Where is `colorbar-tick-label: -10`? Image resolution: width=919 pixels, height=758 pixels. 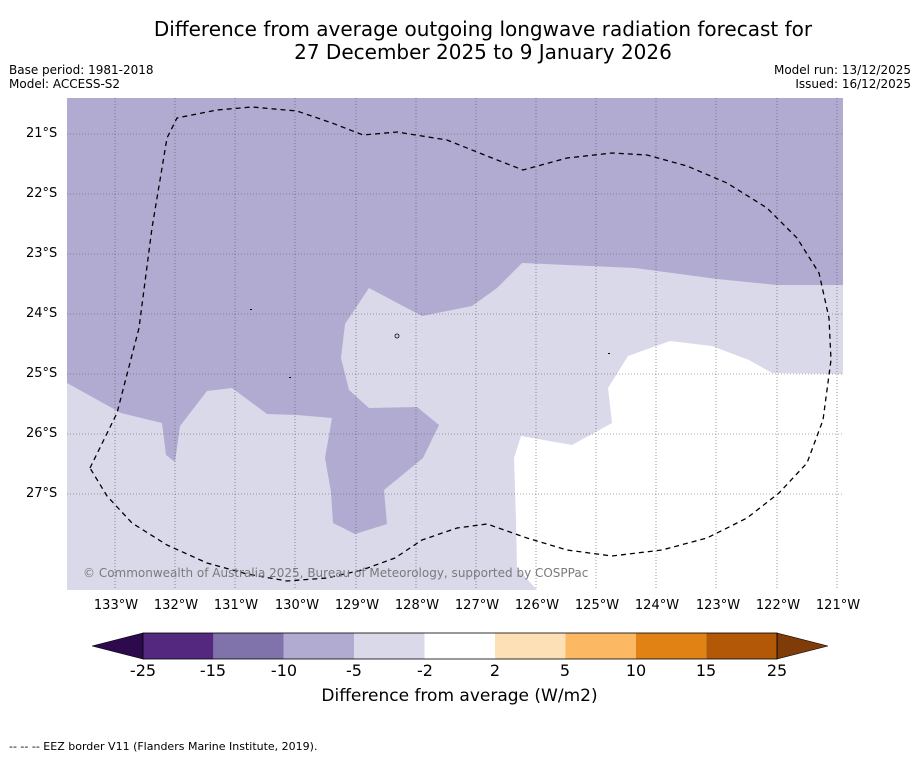 colorbar-tick-label: -10 is located at coordinates (284, 670).